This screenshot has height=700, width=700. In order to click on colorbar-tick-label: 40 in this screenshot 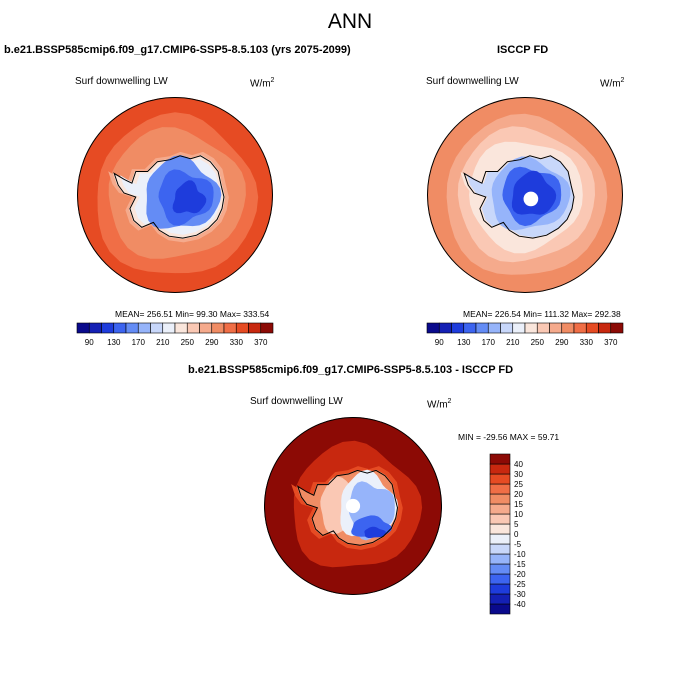, I will do `click(518, 464)`.